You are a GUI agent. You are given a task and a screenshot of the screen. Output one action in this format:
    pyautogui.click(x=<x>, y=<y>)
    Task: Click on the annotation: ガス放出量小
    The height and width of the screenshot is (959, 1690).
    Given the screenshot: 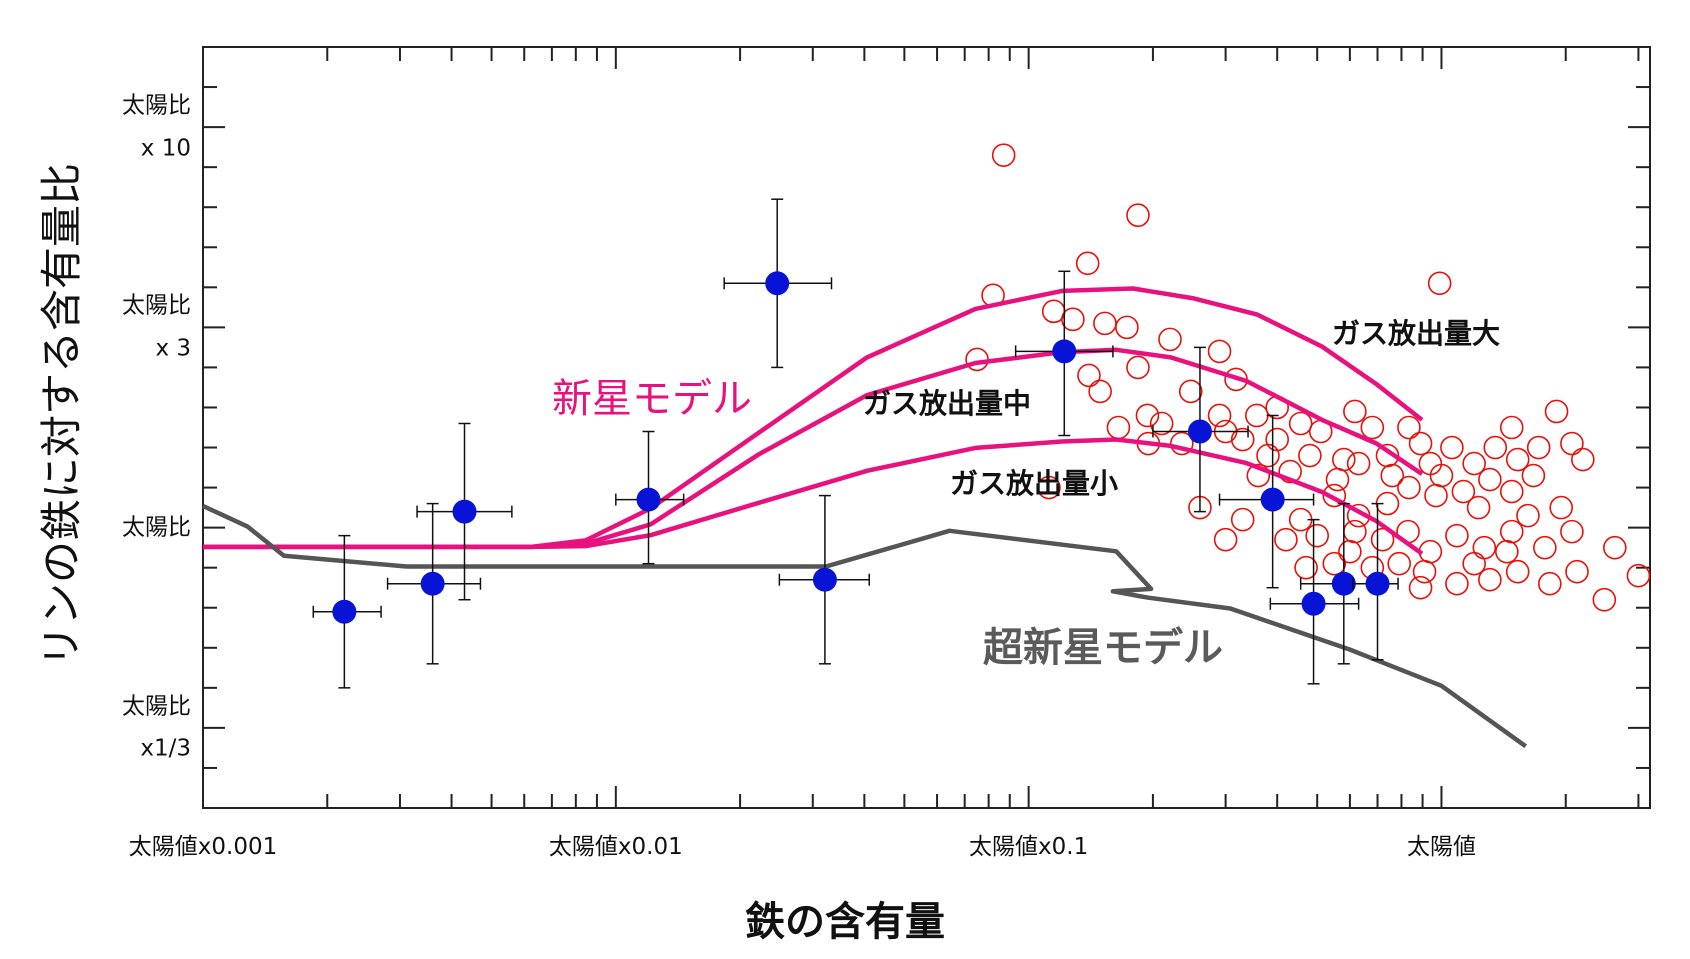 What is the action you would take?
    pyautogui.click(x=1034, y=484)
    